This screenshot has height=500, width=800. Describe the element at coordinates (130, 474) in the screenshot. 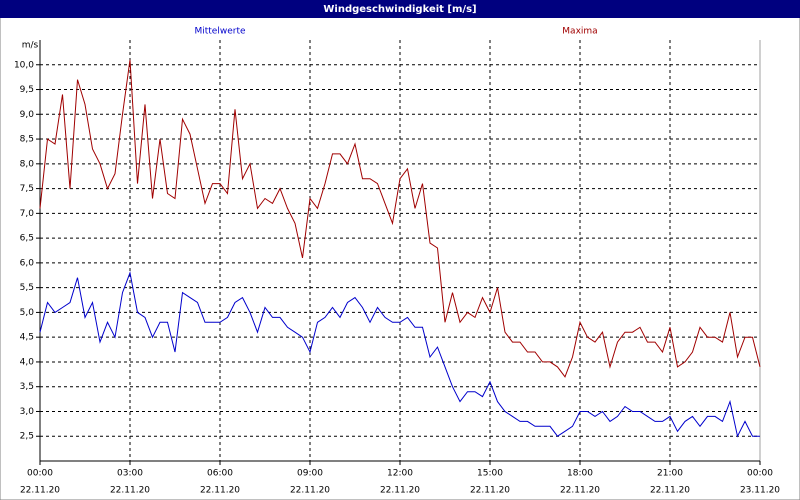

I see `x-tick-label: 03:00` at that location.